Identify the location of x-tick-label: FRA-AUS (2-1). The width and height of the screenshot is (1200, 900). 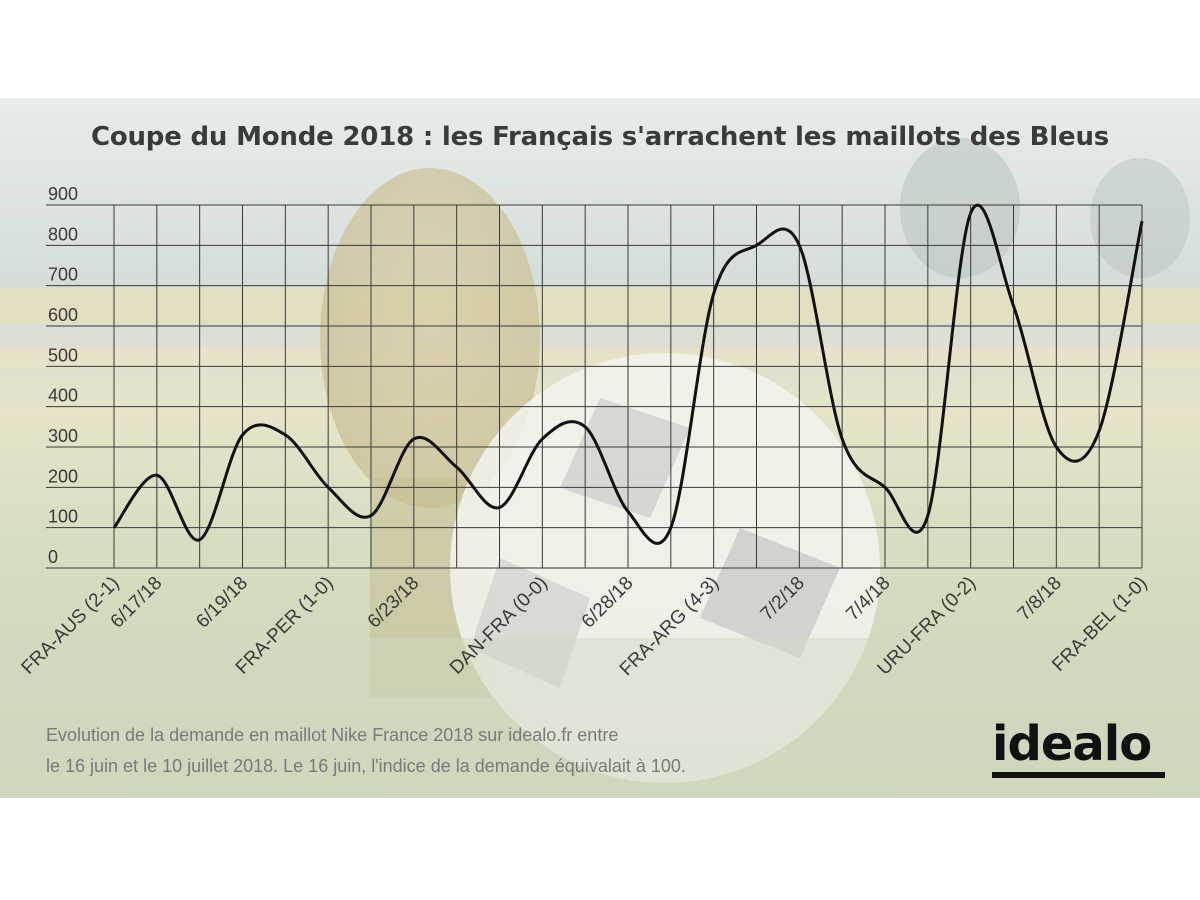
(71, 626).